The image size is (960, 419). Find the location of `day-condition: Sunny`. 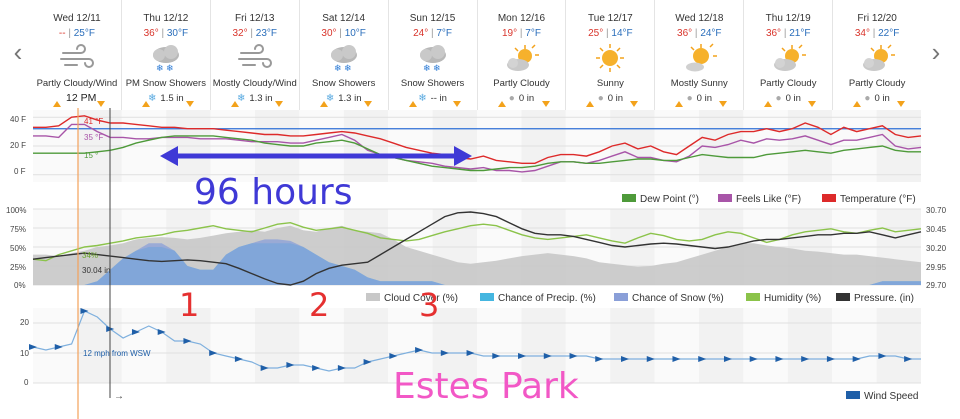

day-condition: Sunny is located at coordinates (610, 83).